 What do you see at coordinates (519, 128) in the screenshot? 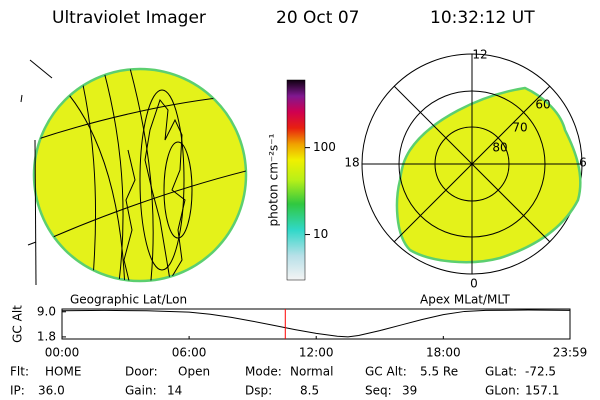
I see `mlat-label: 70` at bounding box center [519, 128].